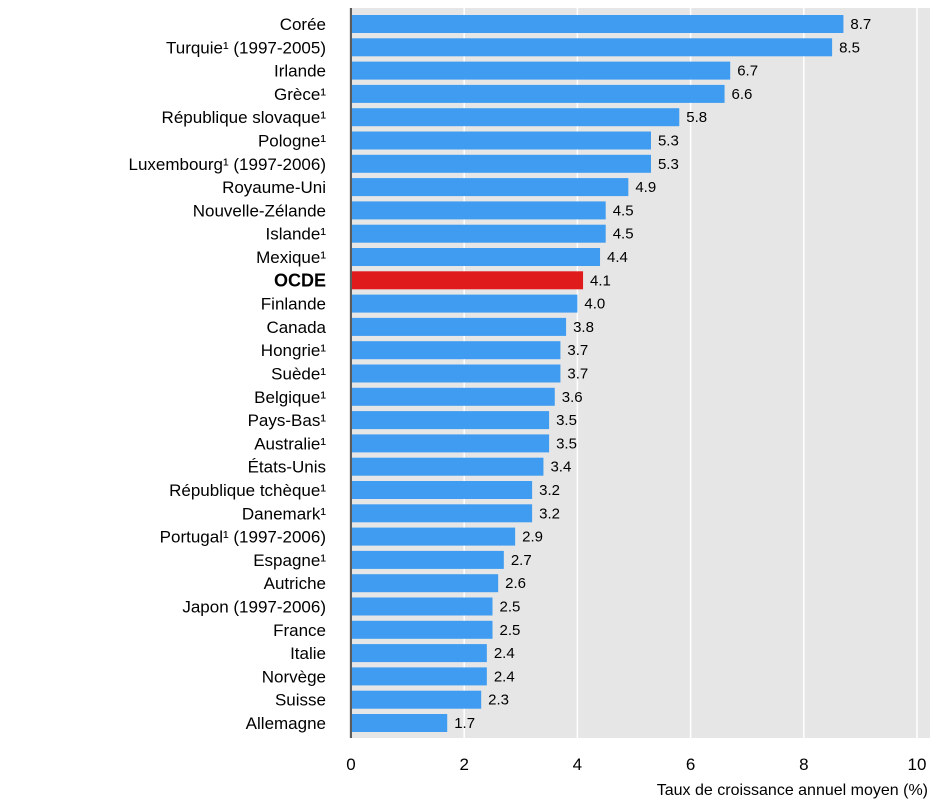 This screenshot has height=805, width=933. Describe the element at coordinates (293, 304) in the screenshot. I see `category-label: Finlande` at that location.